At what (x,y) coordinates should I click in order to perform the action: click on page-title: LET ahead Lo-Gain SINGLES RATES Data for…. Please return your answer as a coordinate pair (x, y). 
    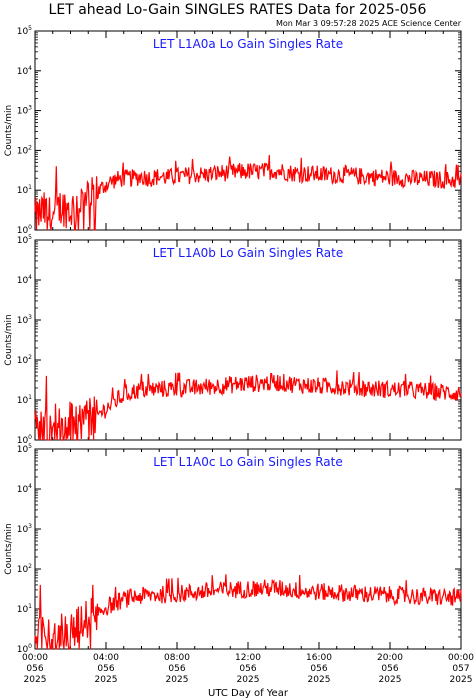
    Looking at the image, I should click on (237, 10).